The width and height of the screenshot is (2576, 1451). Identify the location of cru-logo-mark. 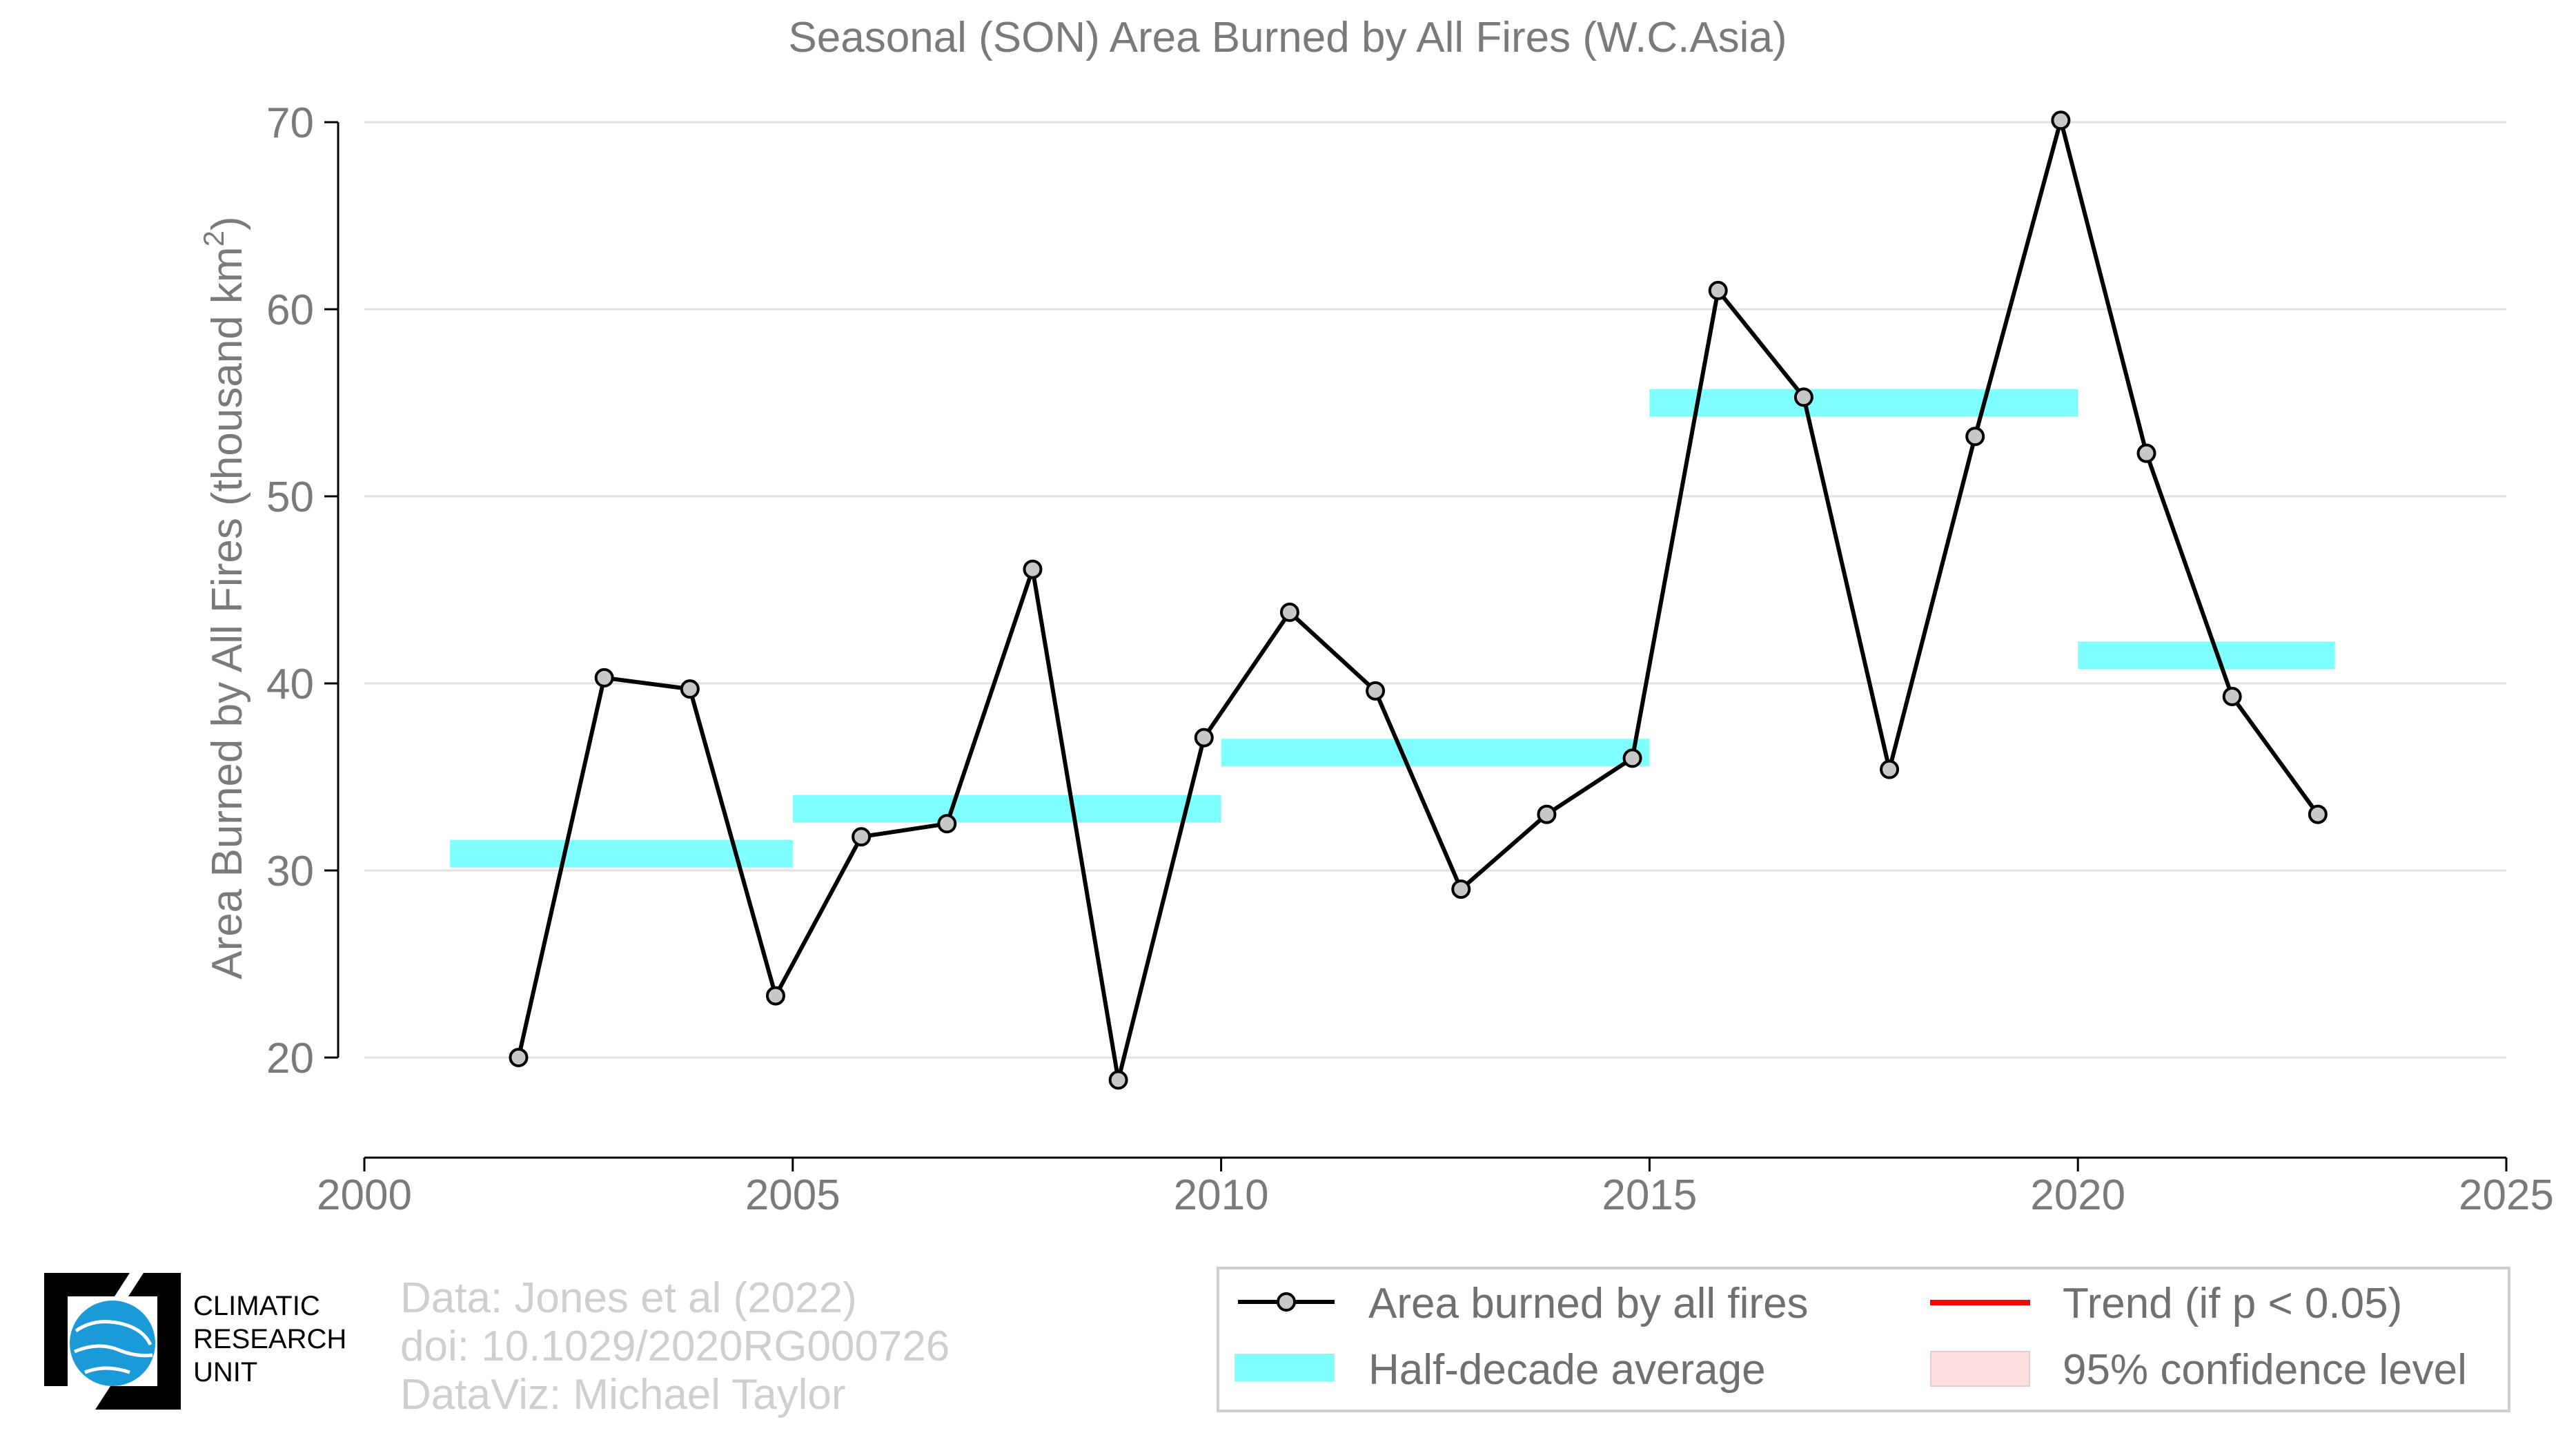
(112, 1341).